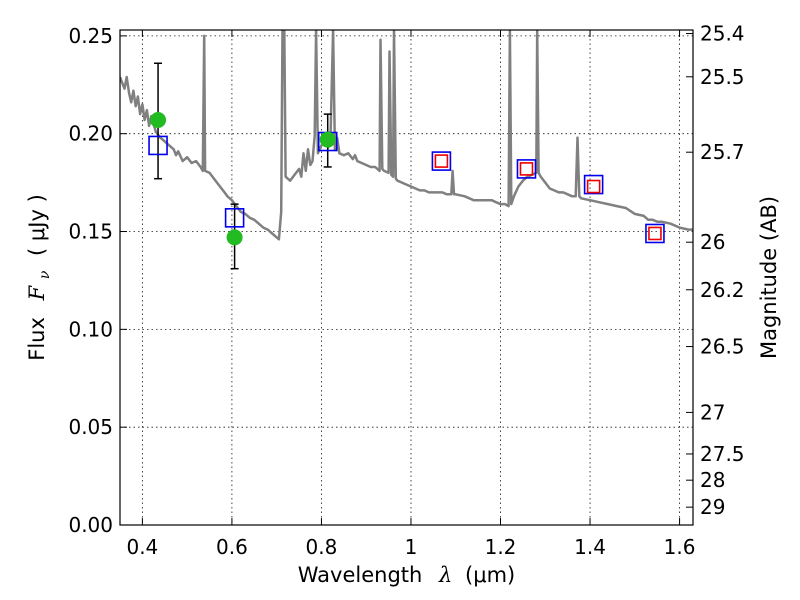 The height and width of the screenshot is (600, 800). Describe the element at coordinates (45, 274) in the screenshot. I see `y-axis-title-subscript: ν` at that location.